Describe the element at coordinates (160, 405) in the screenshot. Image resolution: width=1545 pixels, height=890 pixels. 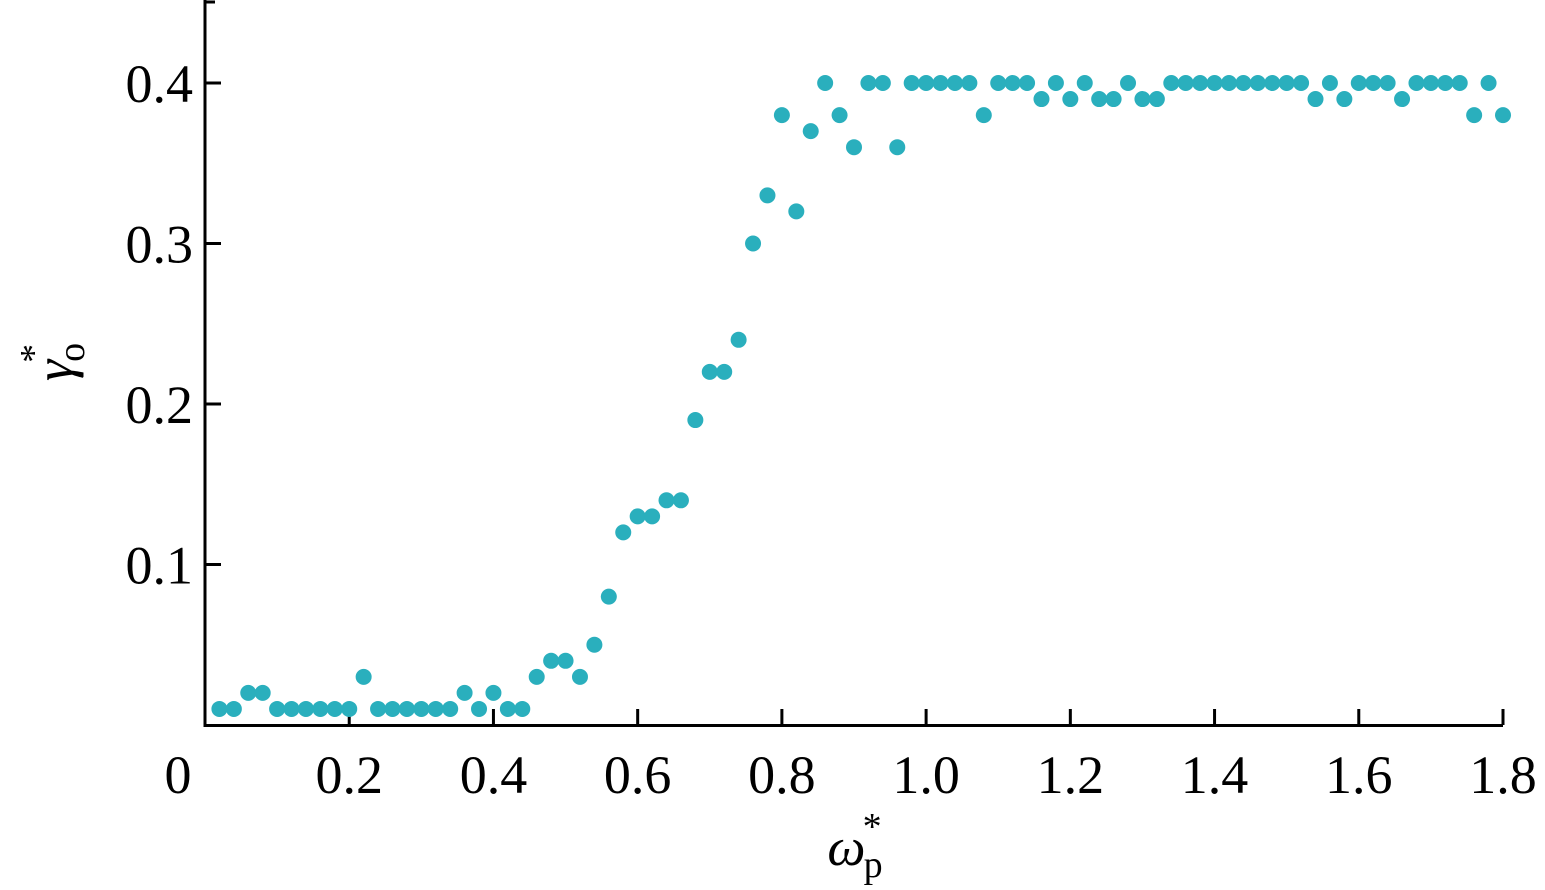
I see `y-tick-label: 0.2` at that location.